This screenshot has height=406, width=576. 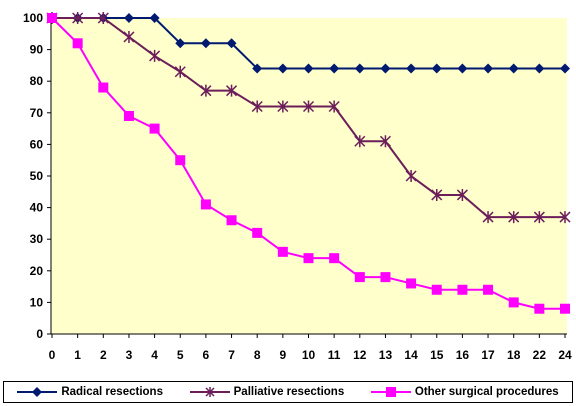 I want to click on legend-item-other: Other surgical procedures, so click(x=464, y=392).